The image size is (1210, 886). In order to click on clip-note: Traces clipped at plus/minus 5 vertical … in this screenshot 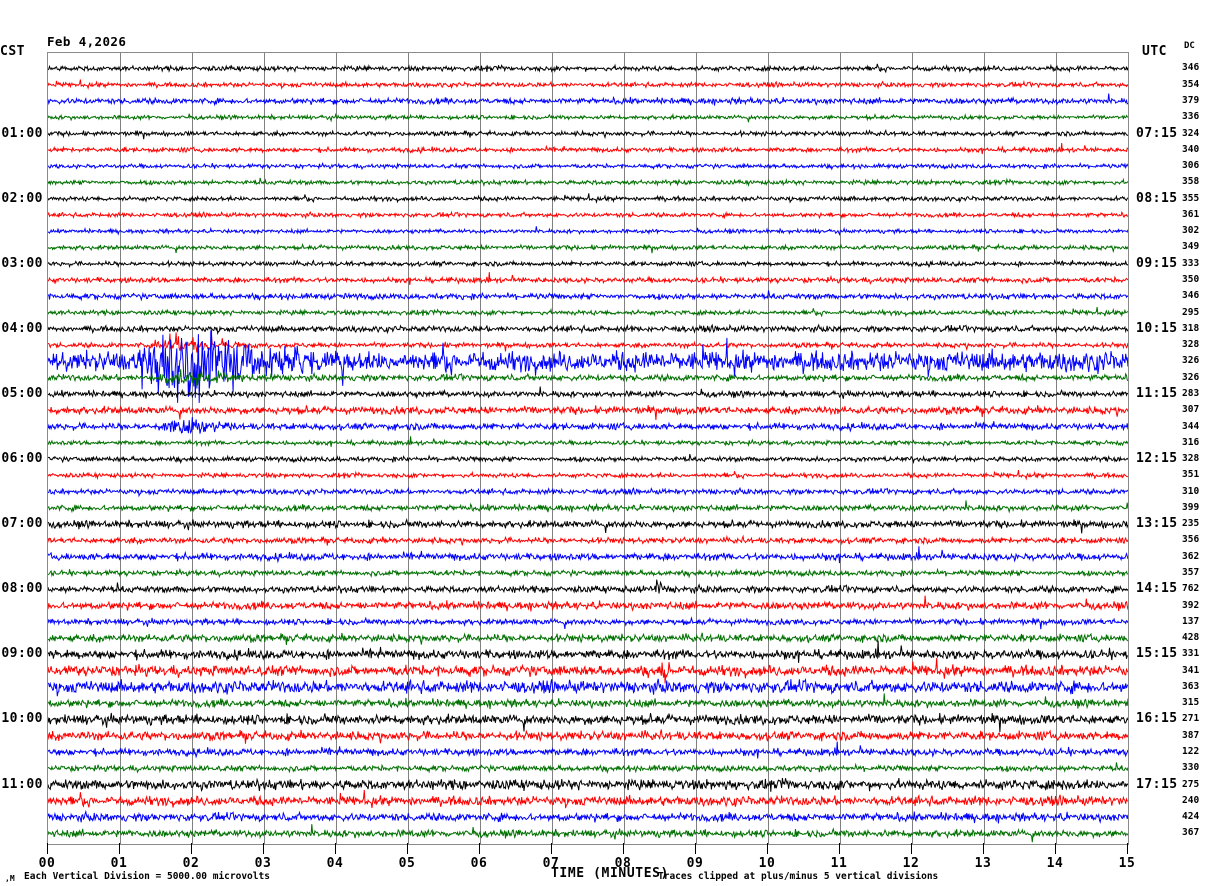, I will do `click(798, 876)`.